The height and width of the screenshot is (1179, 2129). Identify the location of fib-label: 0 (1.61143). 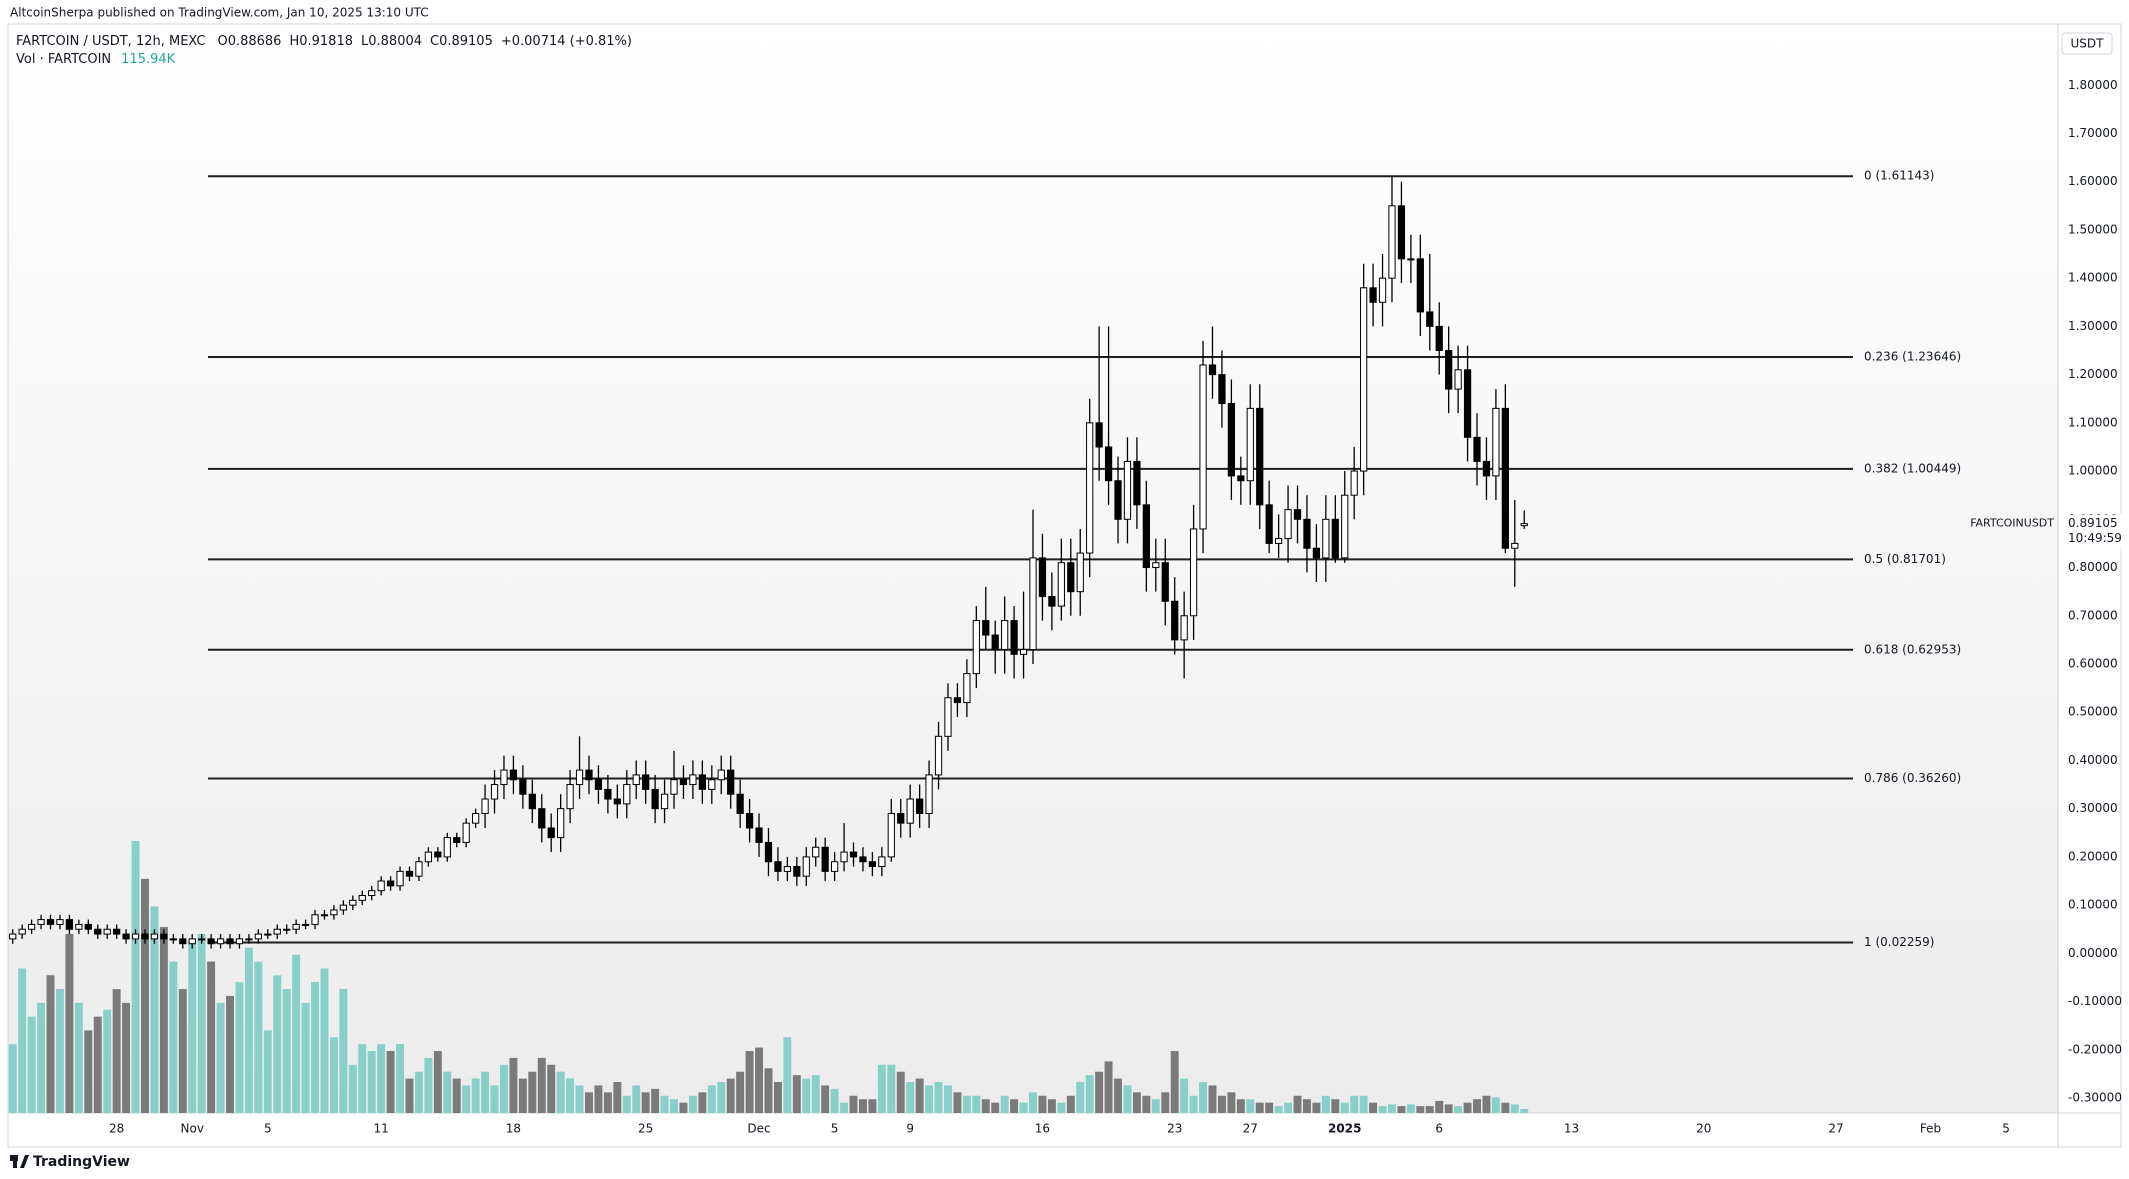
(1899, 176).